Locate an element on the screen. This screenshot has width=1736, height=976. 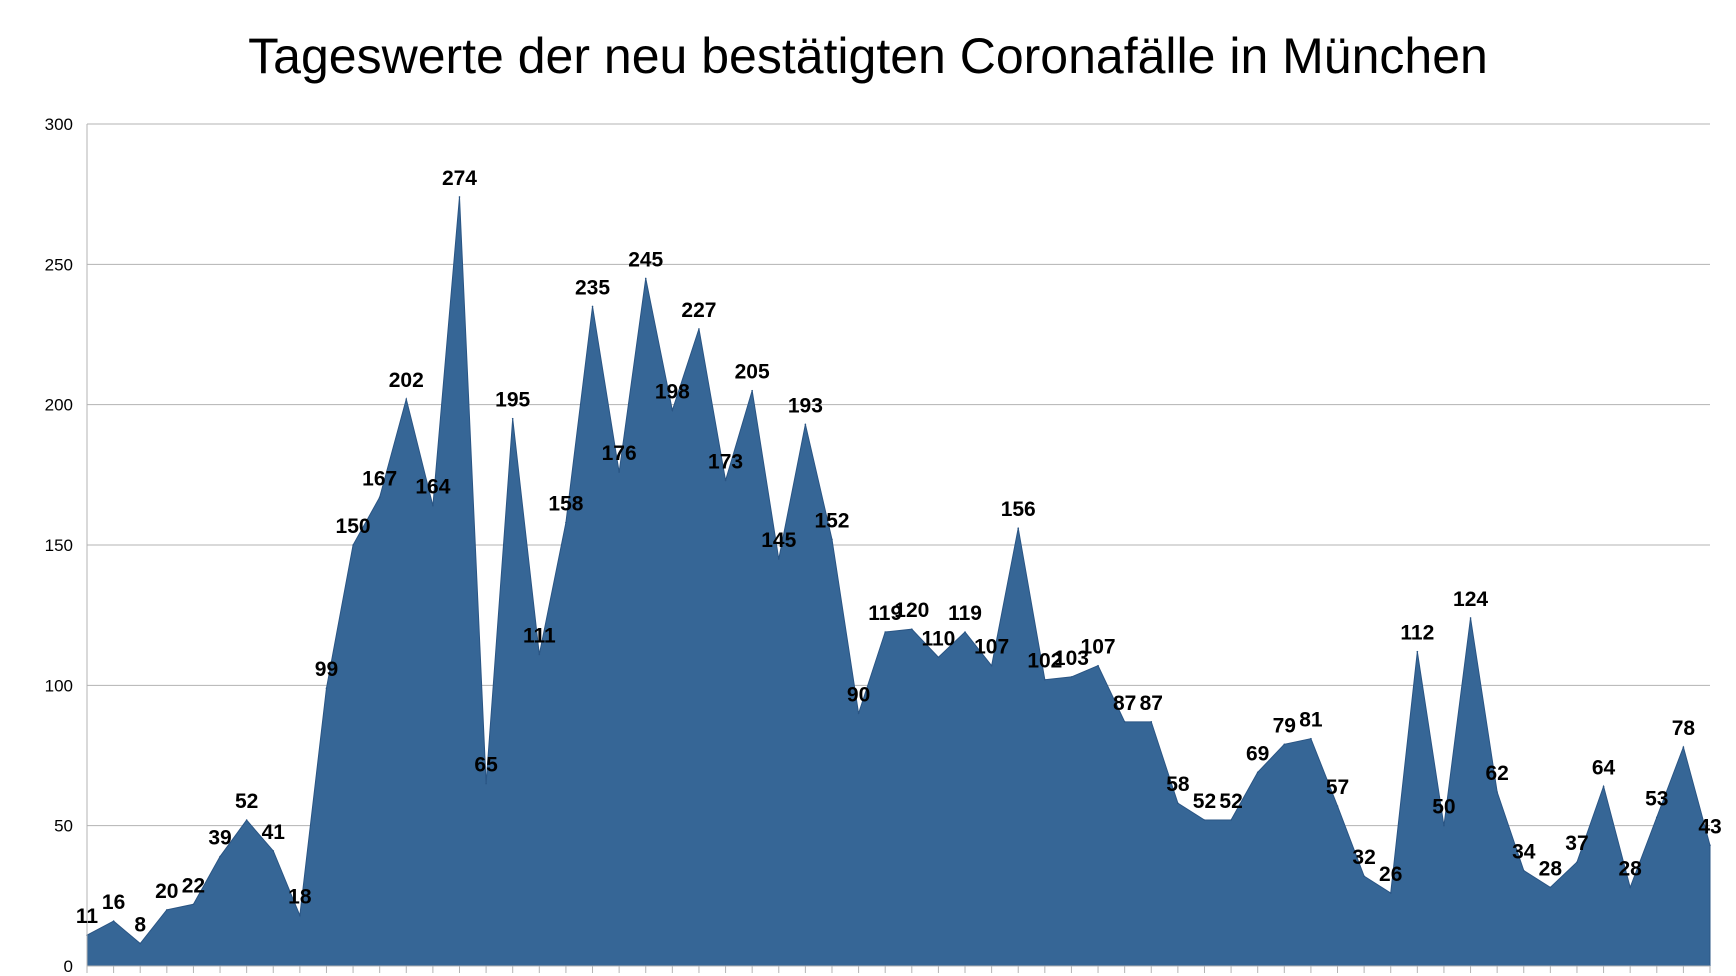
data-label: 34 is located at coordinates (1524, 852).